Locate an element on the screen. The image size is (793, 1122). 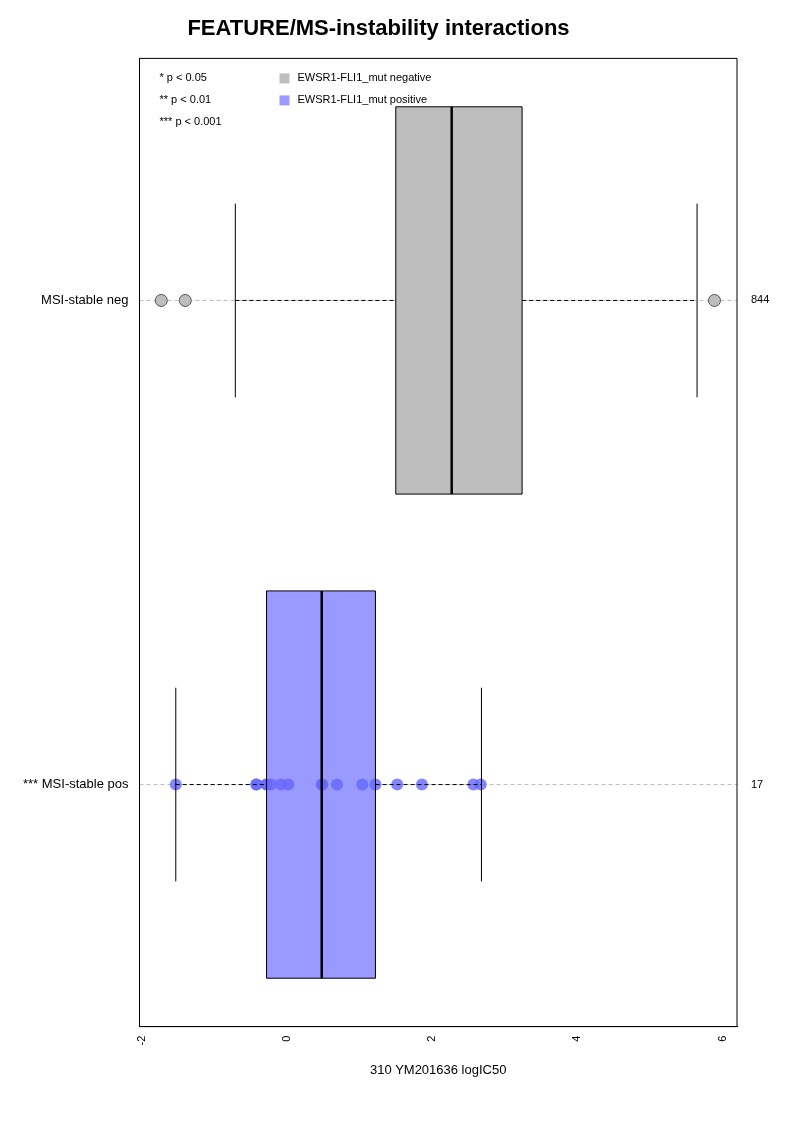
annotation: ** p < 0.01 is located at coordinates (185, 99).